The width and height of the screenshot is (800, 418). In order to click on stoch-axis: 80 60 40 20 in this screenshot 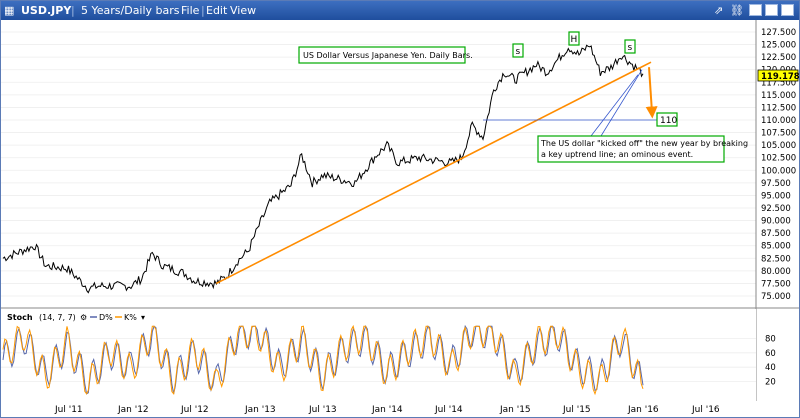, I will do `click(770, 360)`.